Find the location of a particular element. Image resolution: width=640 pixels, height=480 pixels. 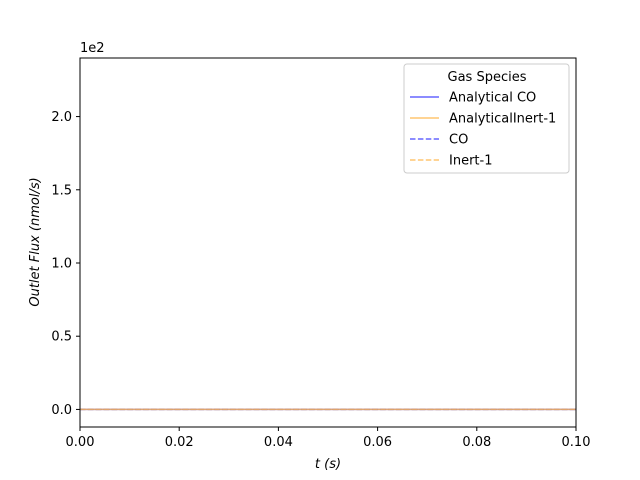

legend-box is located at coordinates (486, 118).